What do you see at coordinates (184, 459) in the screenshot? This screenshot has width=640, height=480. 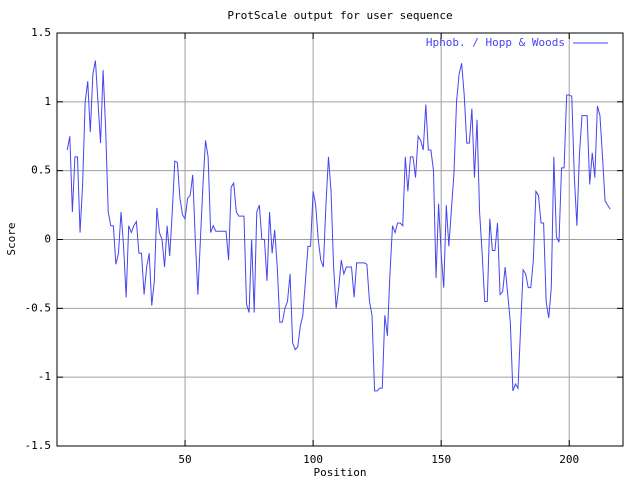 I see `x-tick-label: 50` at bounding box center [184, 459].